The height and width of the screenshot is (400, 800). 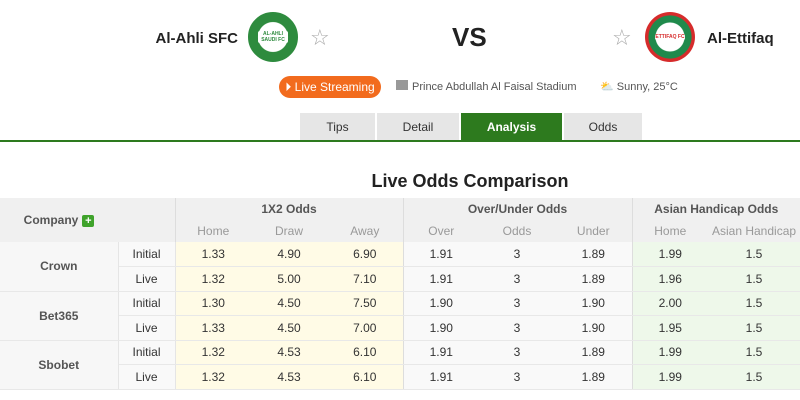 I want to click on company-header: Company +, so click(x=59, y=220).